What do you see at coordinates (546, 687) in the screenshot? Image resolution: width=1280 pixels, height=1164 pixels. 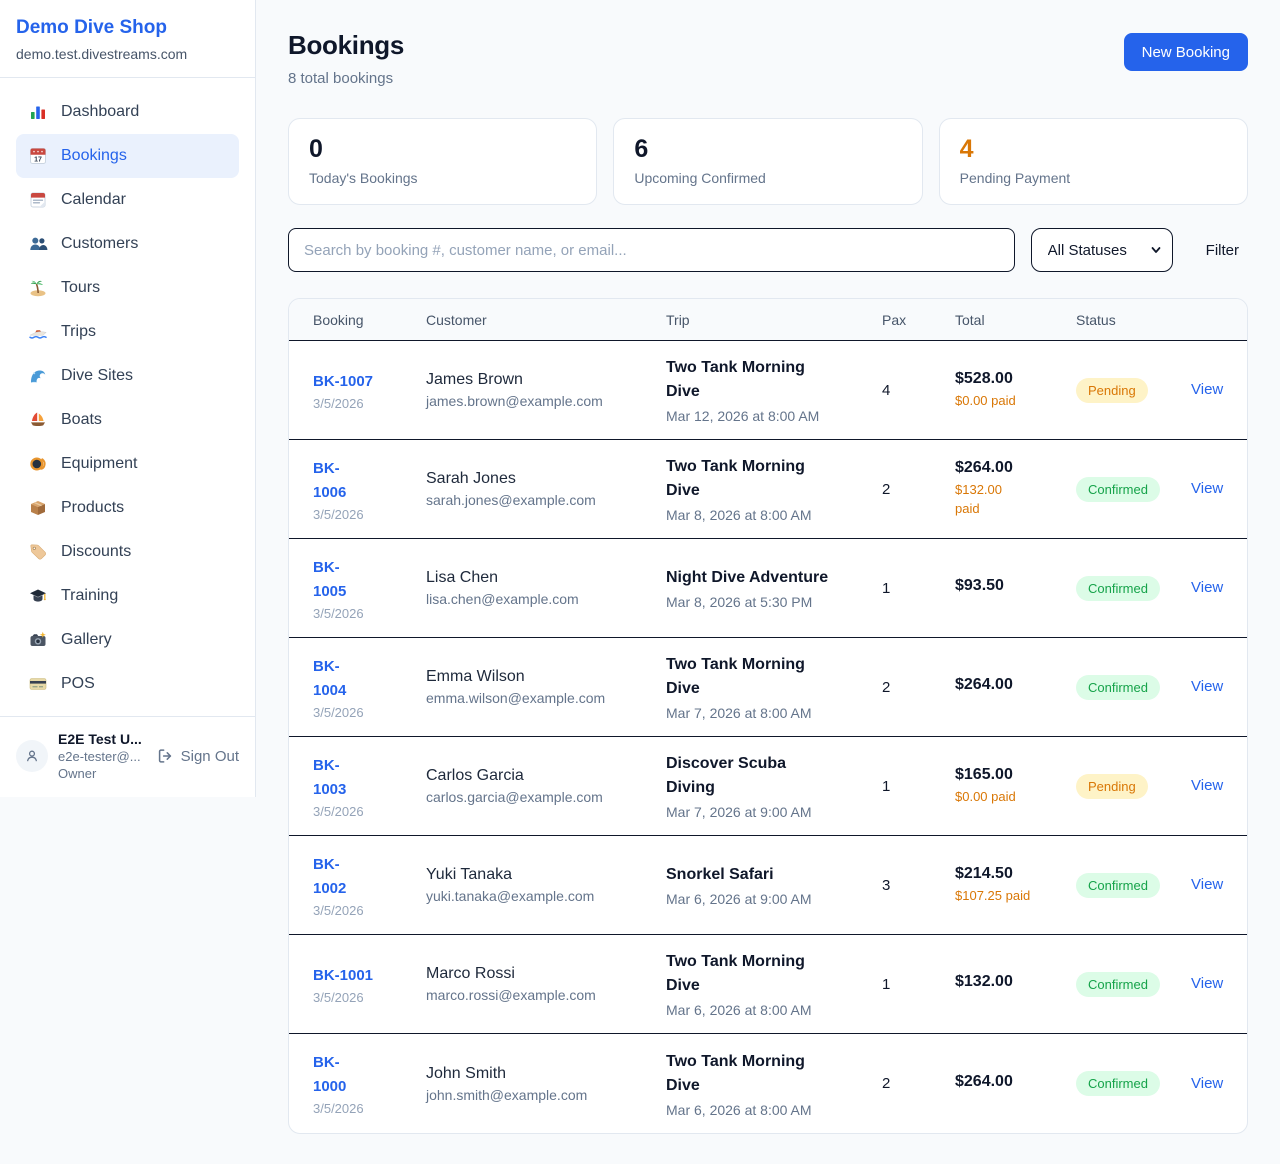 I see `customer-cell: Emma Wilson emma.wilson@example.com` at bounding box center [546, 687].